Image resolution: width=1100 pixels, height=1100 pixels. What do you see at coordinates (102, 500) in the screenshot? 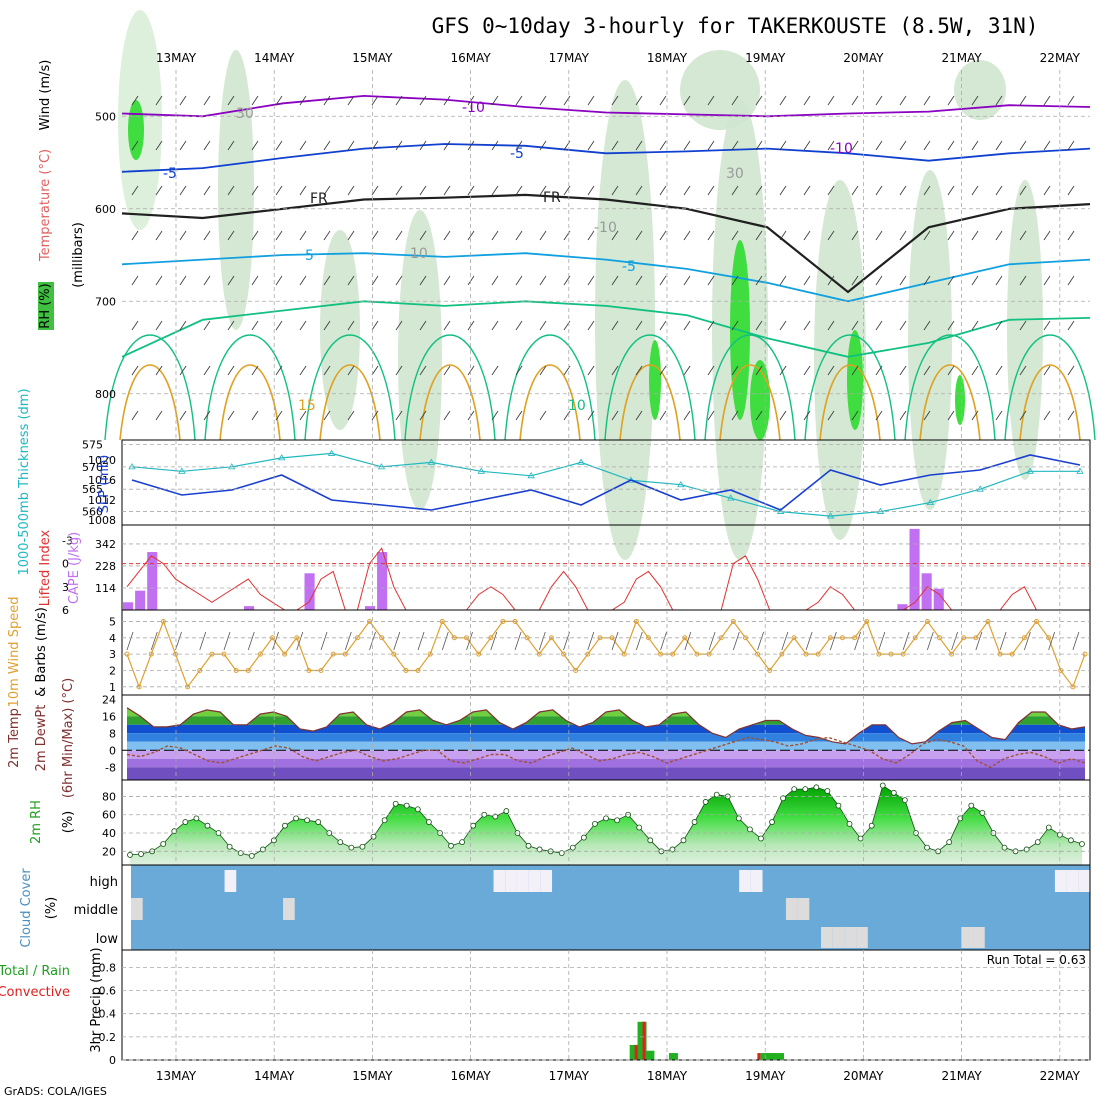
I see `slp-ytick: 1012` at bounding box center [102, 500].